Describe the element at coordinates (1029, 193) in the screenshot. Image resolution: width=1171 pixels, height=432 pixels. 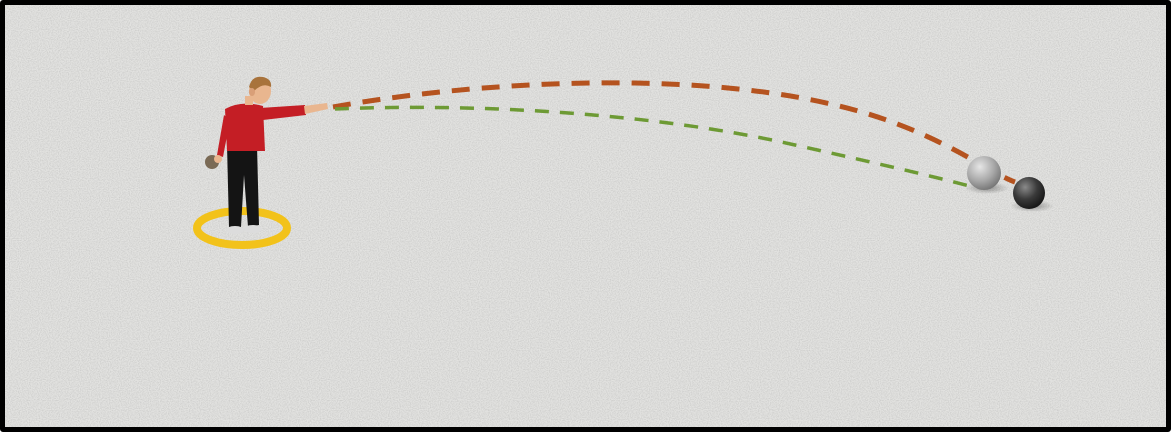
I see `dark-boule-ball` at that location.